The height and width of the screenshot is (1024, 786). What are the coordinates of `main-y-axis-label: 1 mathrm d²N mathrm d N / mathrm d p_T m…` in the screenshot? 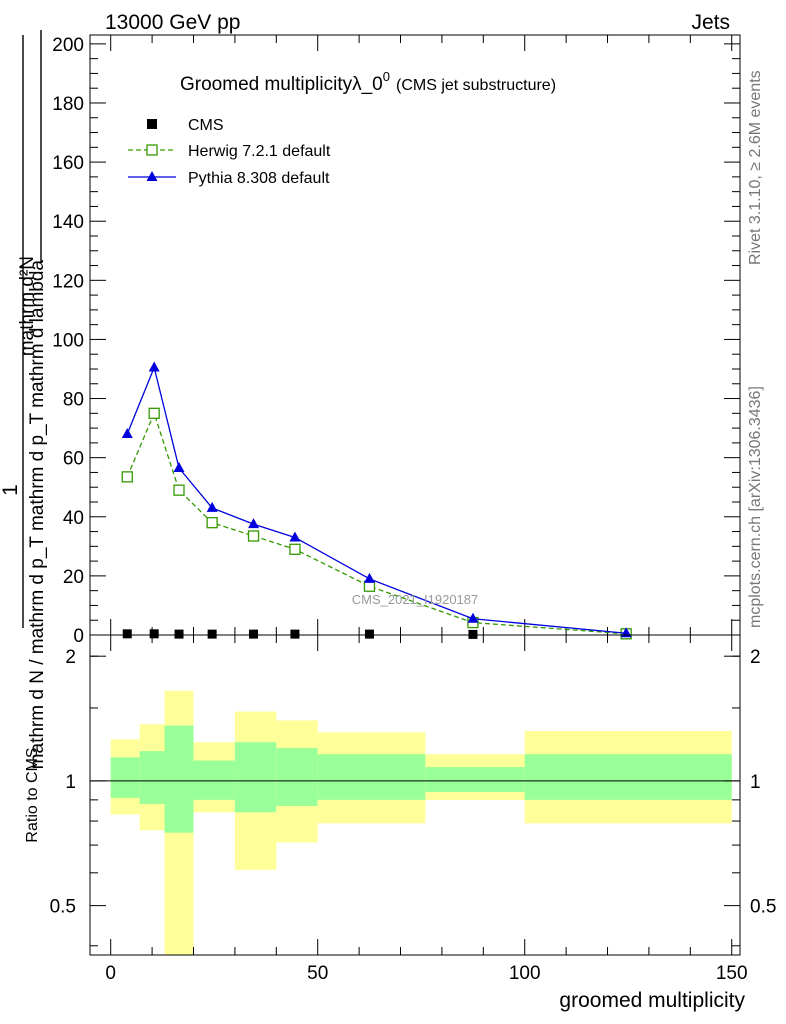 It's located at (24, 399).